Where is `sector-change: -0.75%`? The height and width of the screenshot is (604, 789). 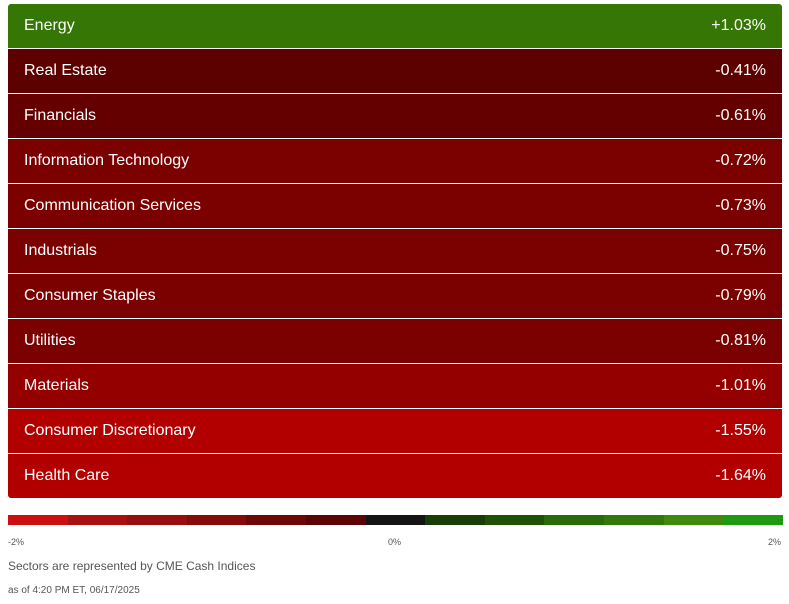 sector-change: -0.75% is located at coordinates (740, 250).